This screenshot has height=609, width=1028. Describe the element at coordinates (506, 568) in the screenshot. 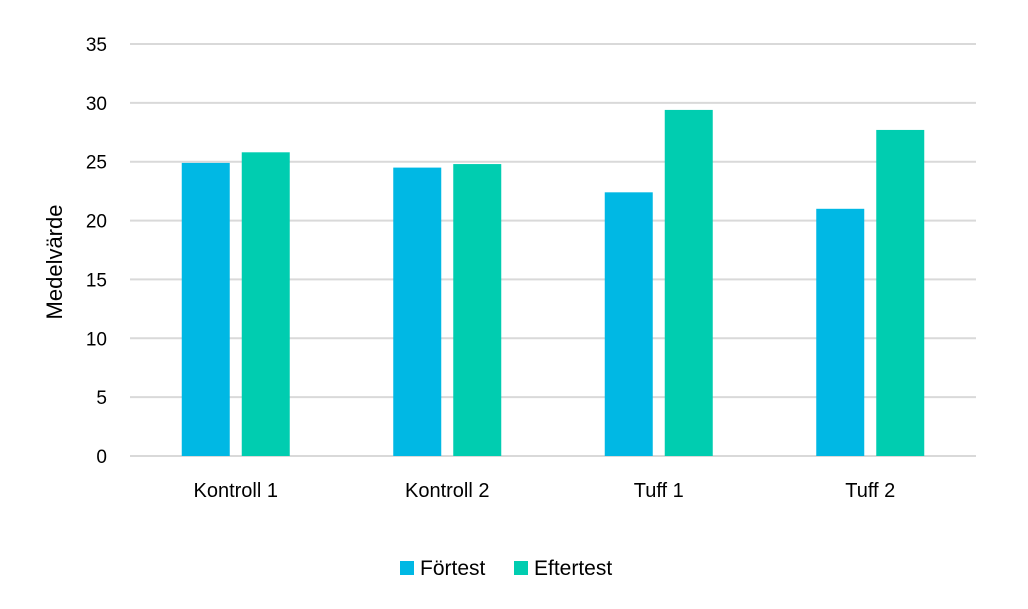

I see `legend: Förtest Eftertest` at that location.